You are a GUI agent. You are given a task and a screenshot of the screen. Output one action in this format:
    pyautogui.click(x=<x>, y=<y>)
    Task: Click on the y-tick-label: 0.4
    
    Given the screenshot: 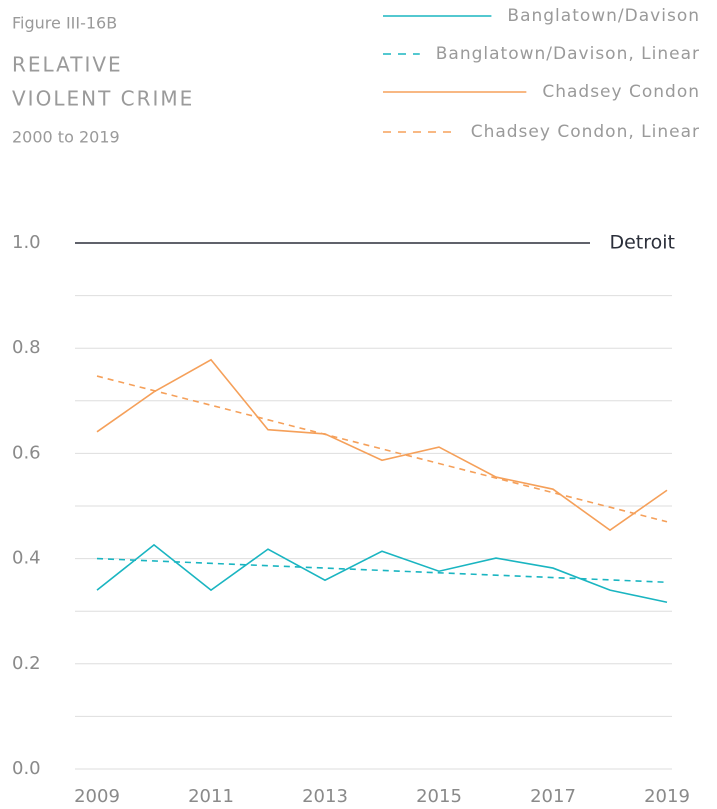 What is the action you would take?
    pyautogui.click(x=26, y=558)
    